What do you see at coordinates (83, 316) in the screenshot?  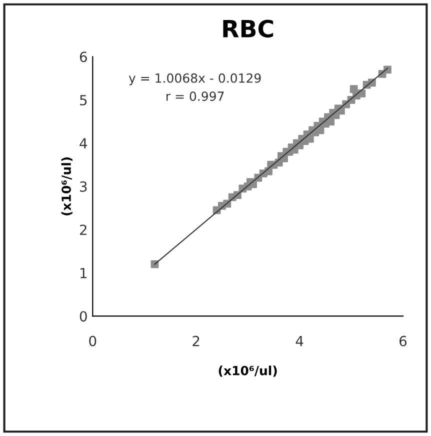 I see `y-tick-label: 0` at bounding box center [83, 316].